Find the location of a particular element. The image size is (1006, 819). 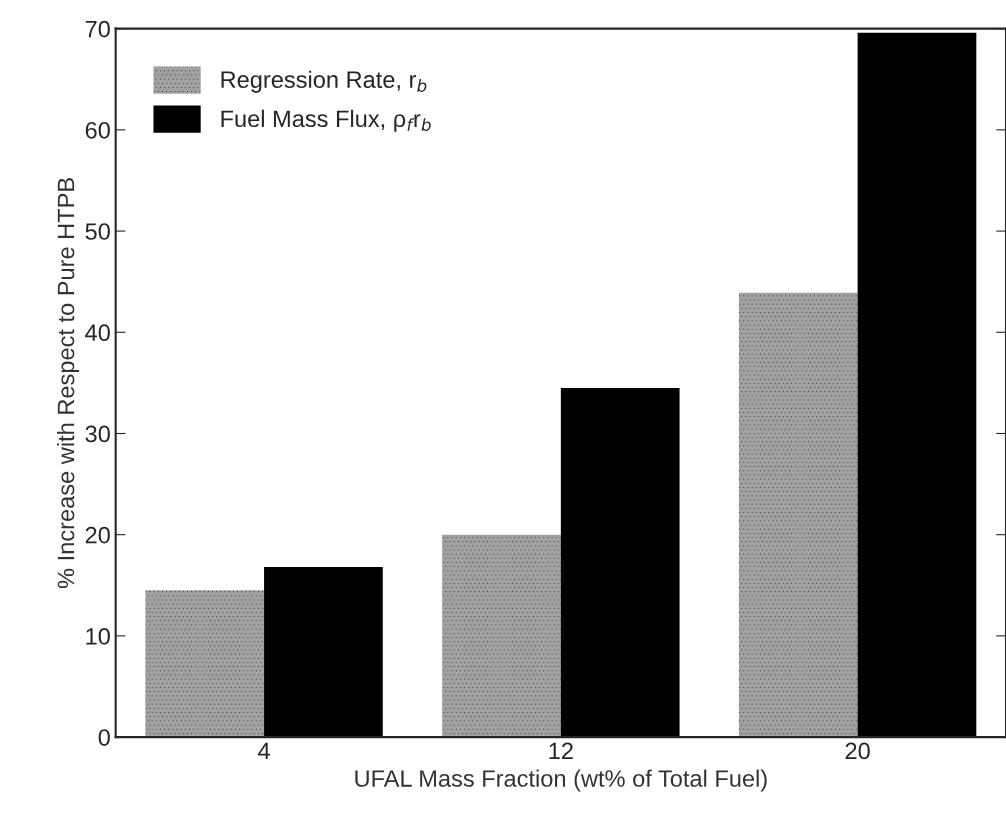

x-axis-title: UFAL Mass Fraction (wt% of Total Fuel) is located at coordinates (561, 780).